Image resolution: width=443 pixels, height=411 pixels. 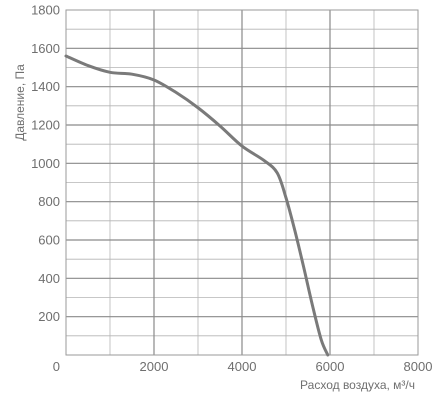 I want to click on x-tick-labels: 0 2000 4000 6000 8000, so click(x=243, y=366).